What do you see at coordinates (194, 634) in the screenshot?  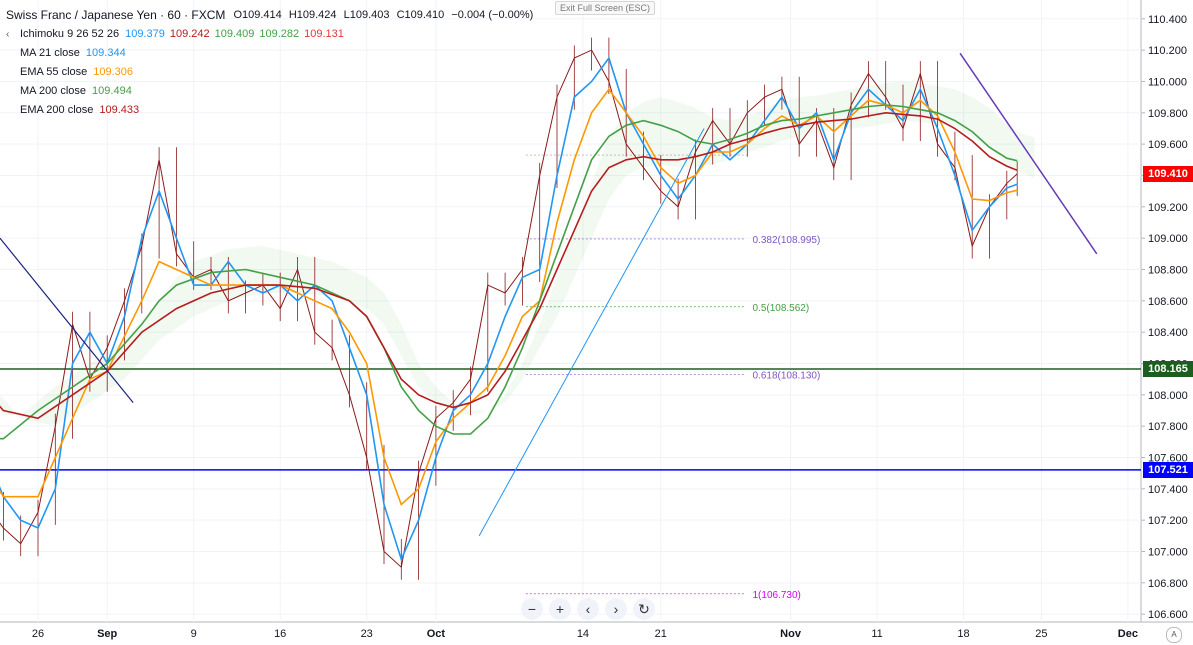 I see `time-tick-label: 9` at bounding box center [194, 634].